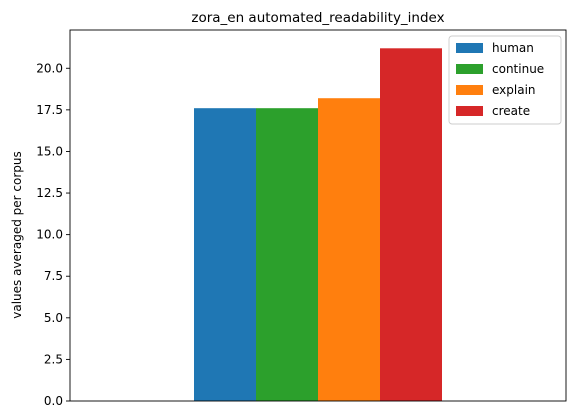 The width and height of the screenshot is (576, 418). I want to click on legend-swatch-human, so click(469, 48).